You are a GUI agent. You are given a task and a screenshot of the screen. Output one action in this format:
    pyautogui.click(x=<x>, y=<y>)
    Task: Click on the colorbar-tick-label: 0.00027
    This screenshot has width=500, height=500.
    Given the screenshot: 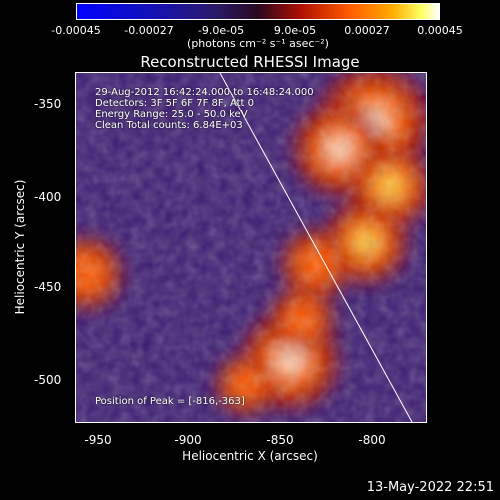 What is the action you would take?
    pyautogui.click(x=367, y=30)
    